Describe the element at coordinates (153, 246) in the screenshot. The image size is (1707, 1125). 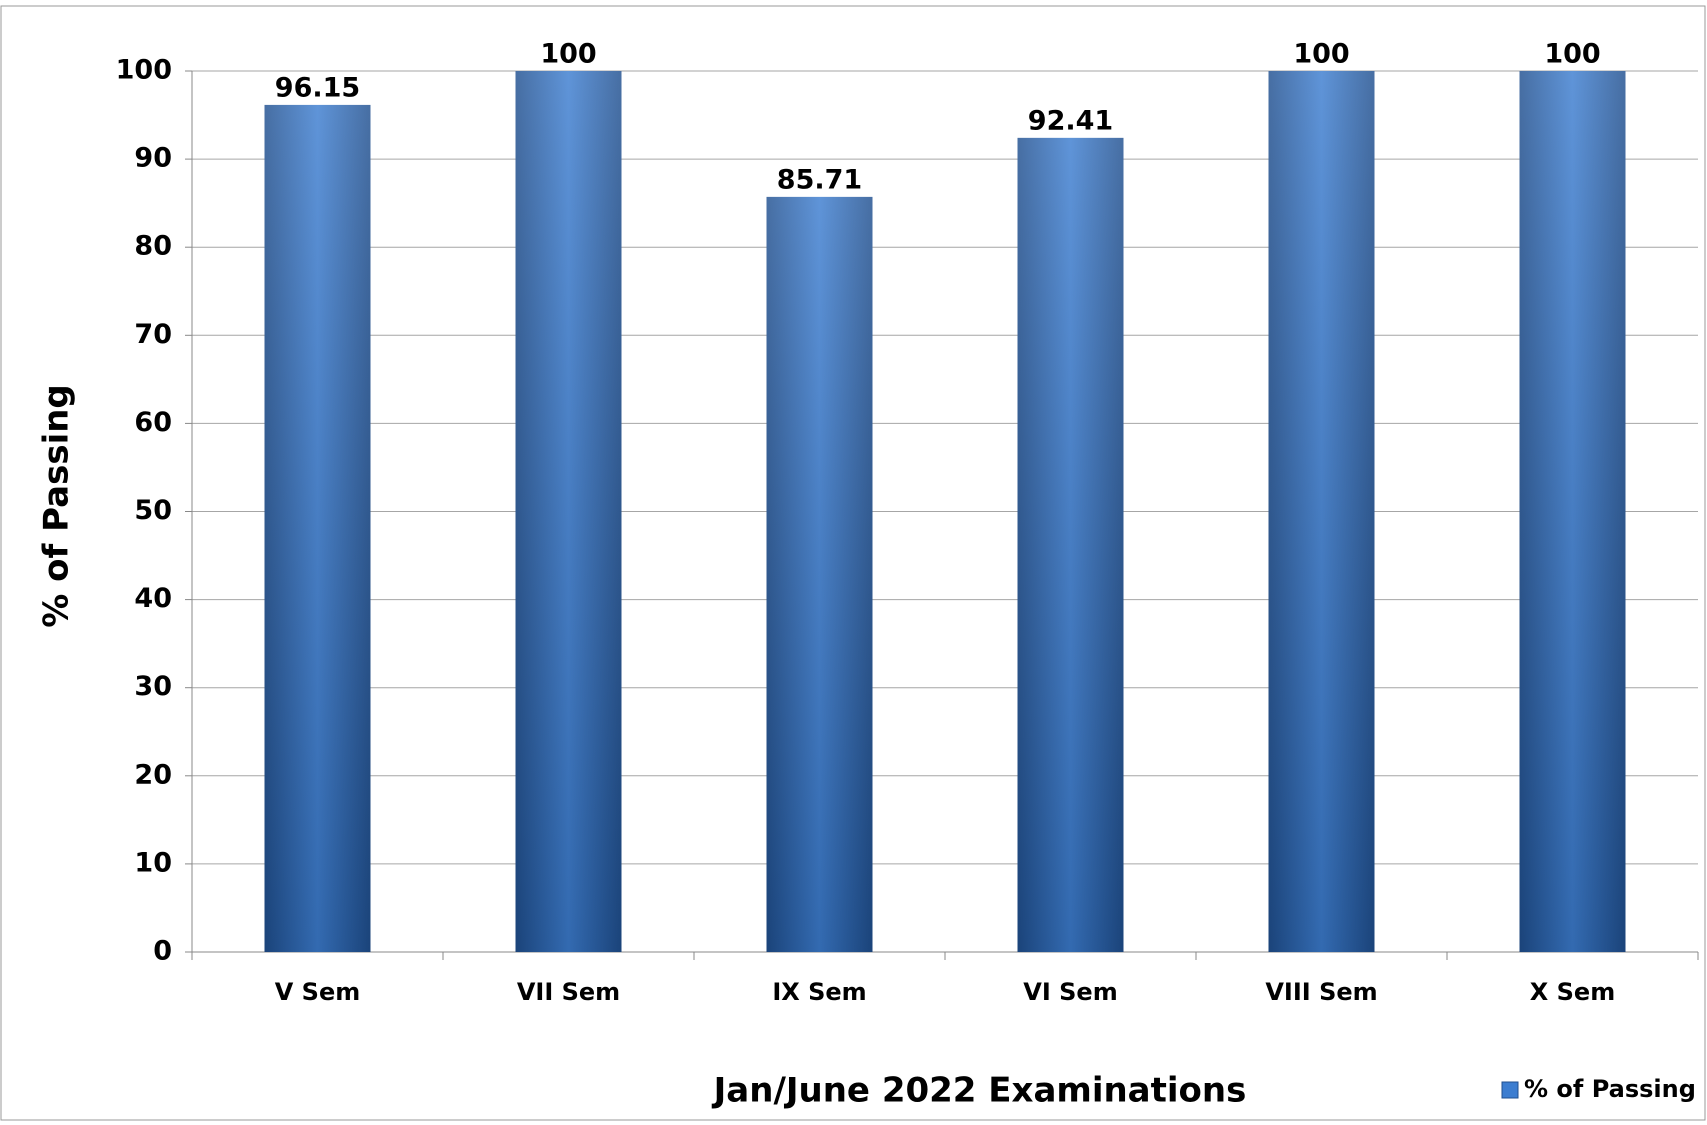
I see `y-tick-label: 80` at that location.